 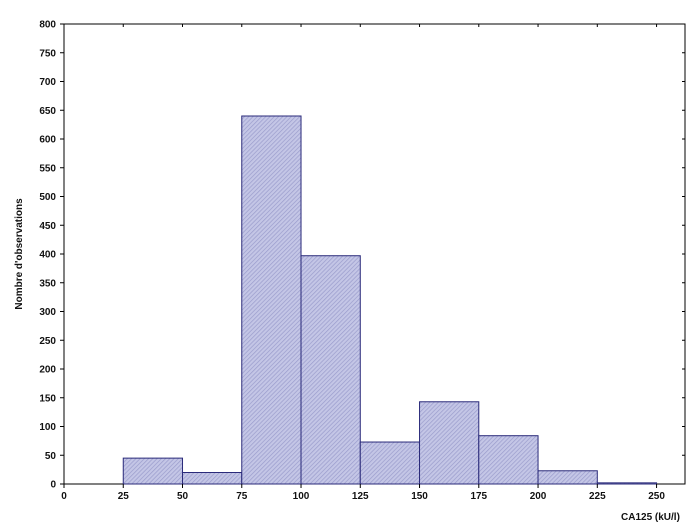 I want to click on x-tick-label: 200, so click(x=538, y=496).